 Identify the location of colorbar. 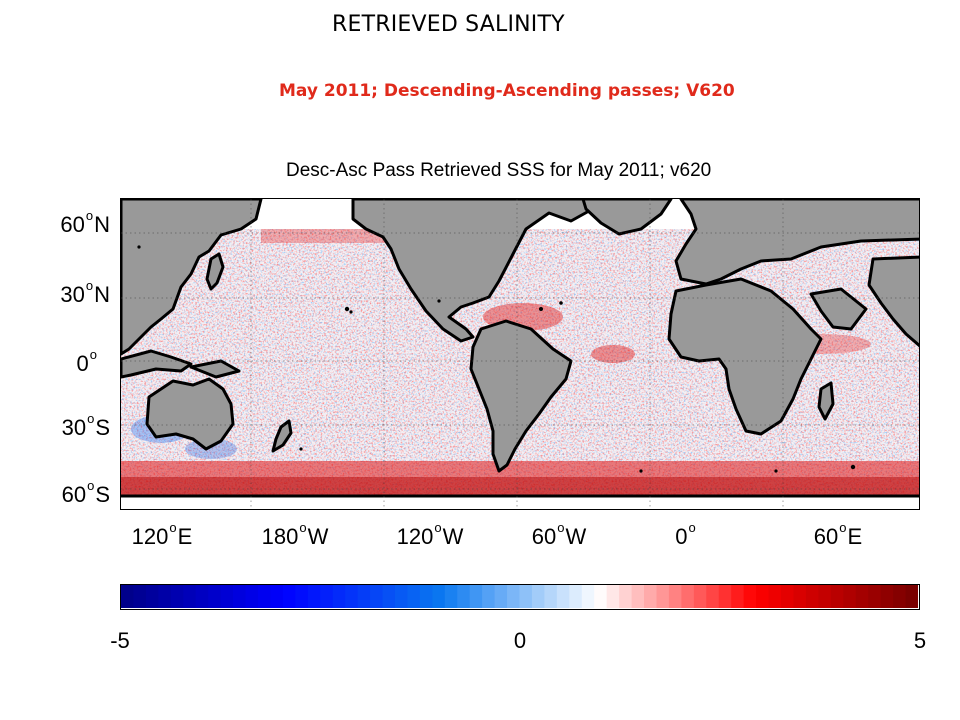
(520, 597).